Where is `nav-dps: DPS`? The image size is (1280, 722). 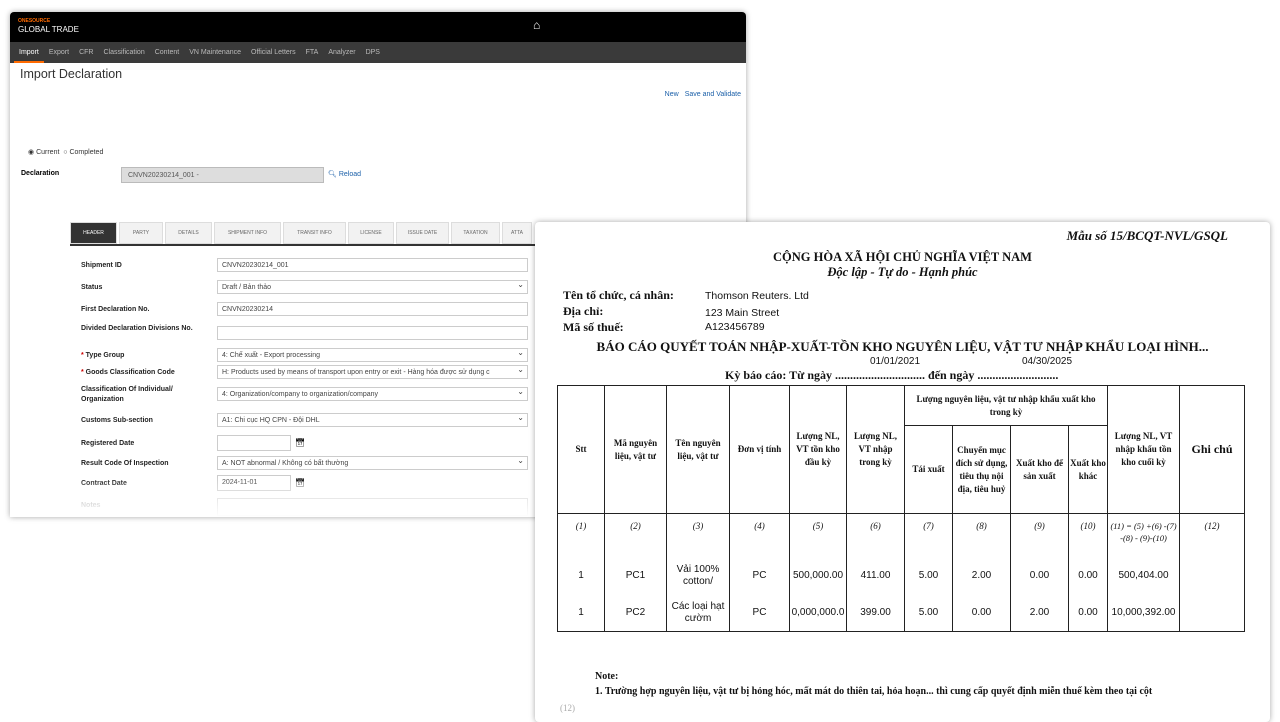 nav-dps: DPS is located at coordinates (372, 52).